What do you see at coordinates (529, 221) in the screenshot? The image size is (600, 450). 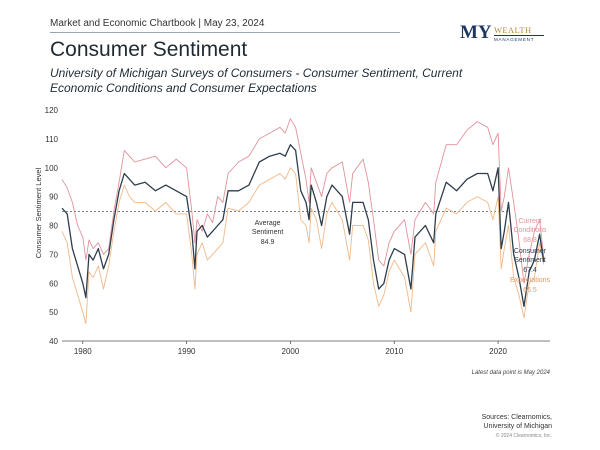 I see `current-label: Current` at bounding box center [529, 221].